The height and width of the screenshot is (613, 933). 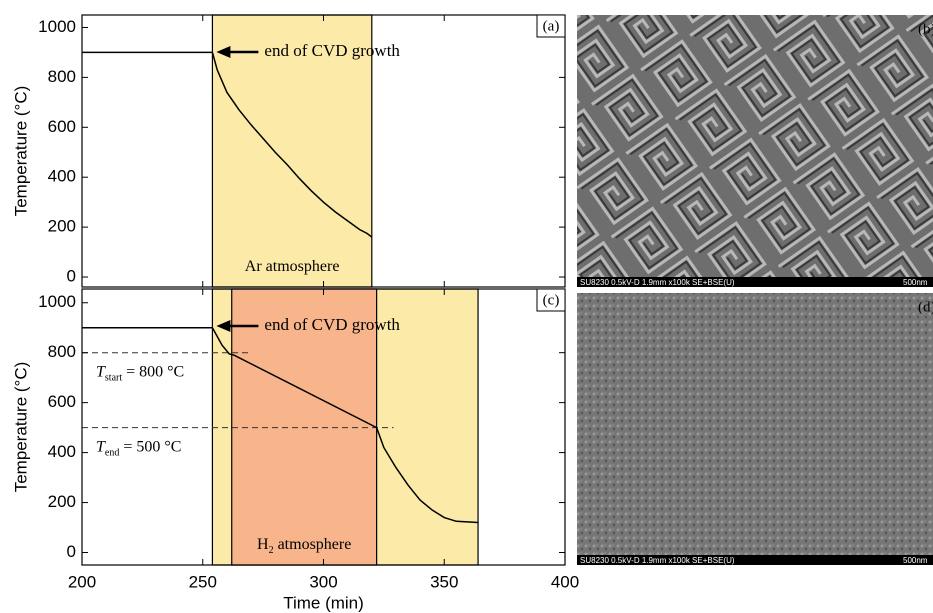 I want to click on x-tick-label: 300, so click(x=323, y=581).